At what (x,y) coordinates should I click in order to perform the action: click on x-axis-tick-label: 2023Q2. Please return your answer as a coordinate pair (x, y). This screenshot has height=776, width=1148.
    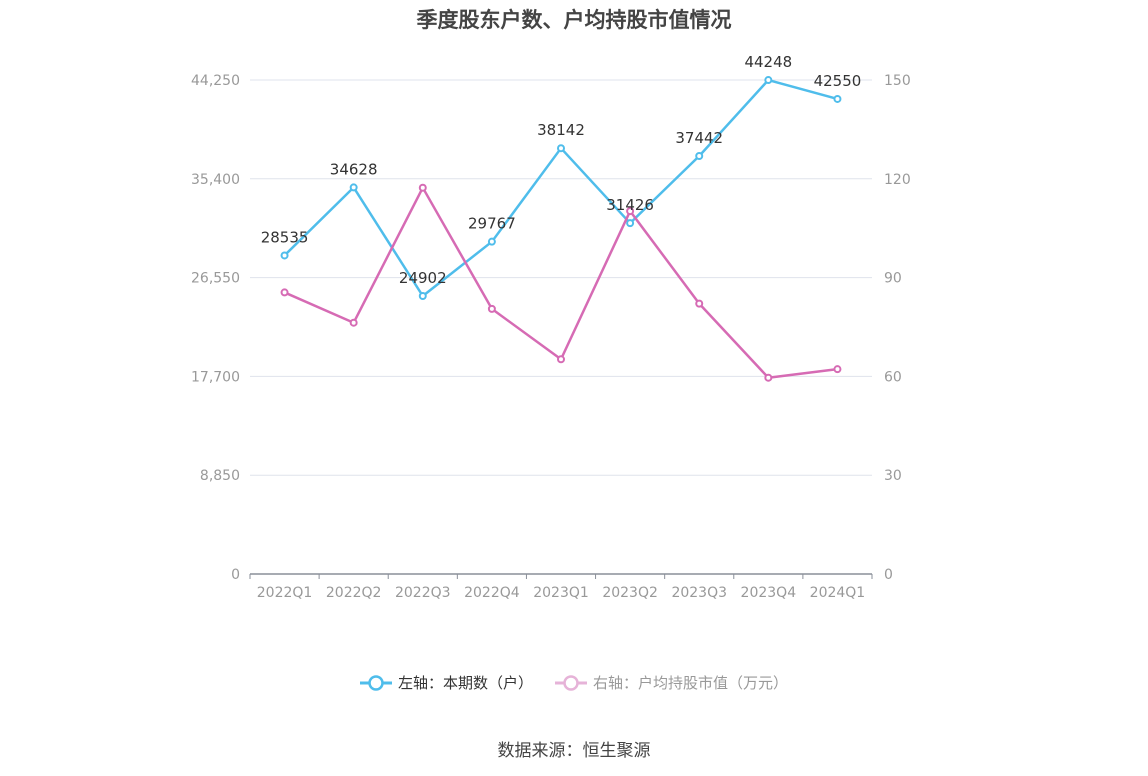
    Looking at the image, I should click on (630, 593).